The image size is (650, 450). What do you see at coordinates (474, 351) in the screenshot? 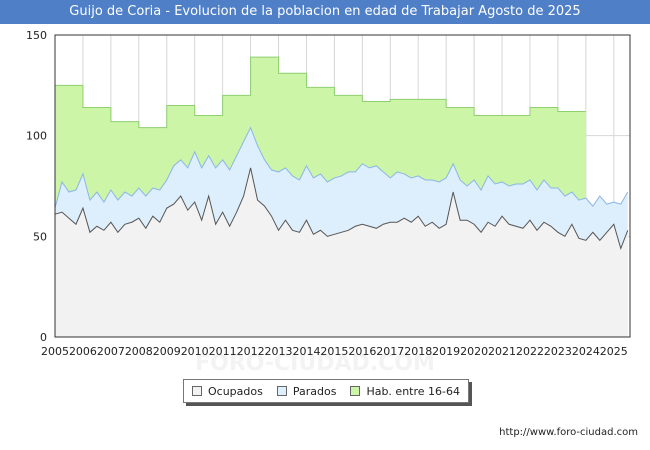
I see `x-tick-label-2020: 2020` at bounding box center [474, 351].